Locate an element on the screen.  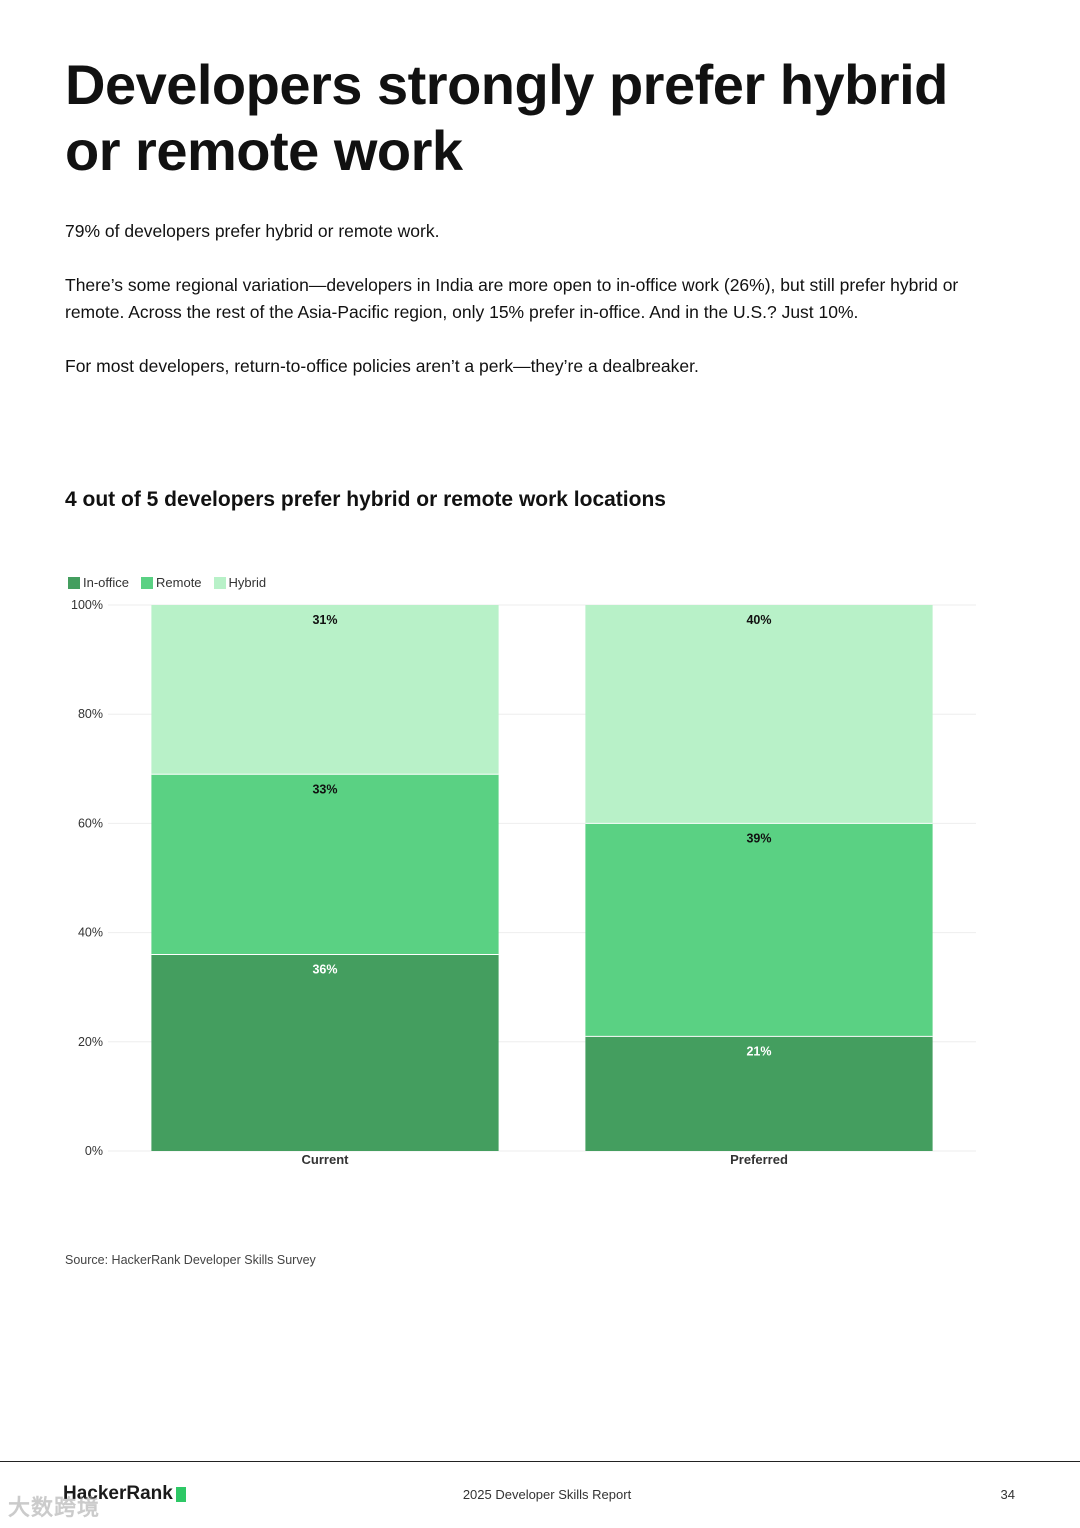
x-tick-label: Current is located at coordinates (326, 1159).